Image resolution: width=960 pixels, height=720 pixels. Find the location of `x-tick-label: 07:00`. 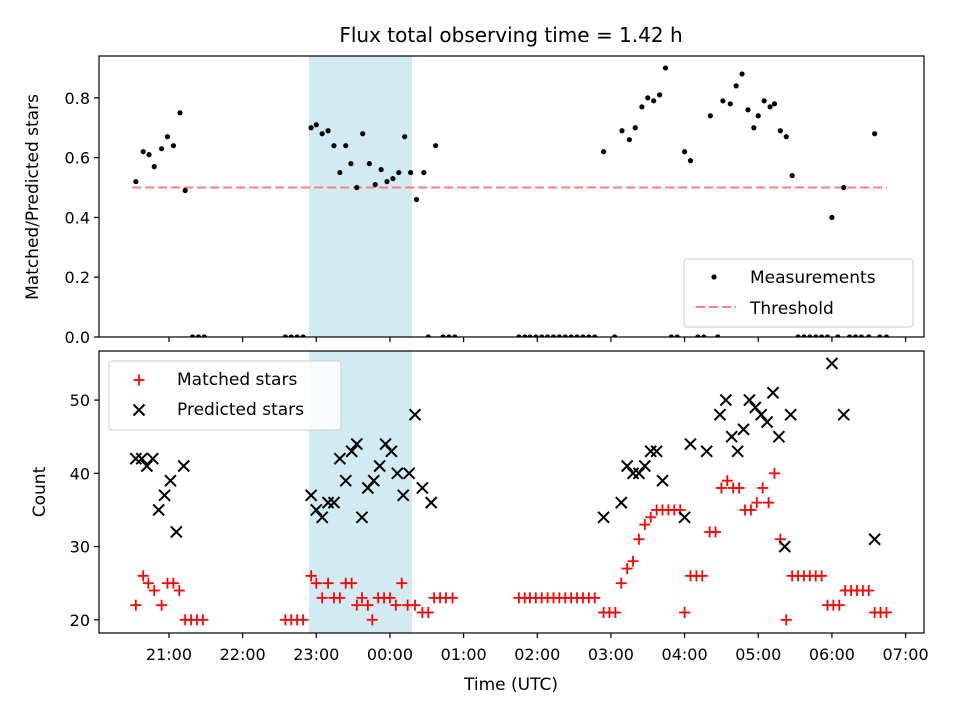

x-tick-label: 07:00 is located at coordinates (906, 654).